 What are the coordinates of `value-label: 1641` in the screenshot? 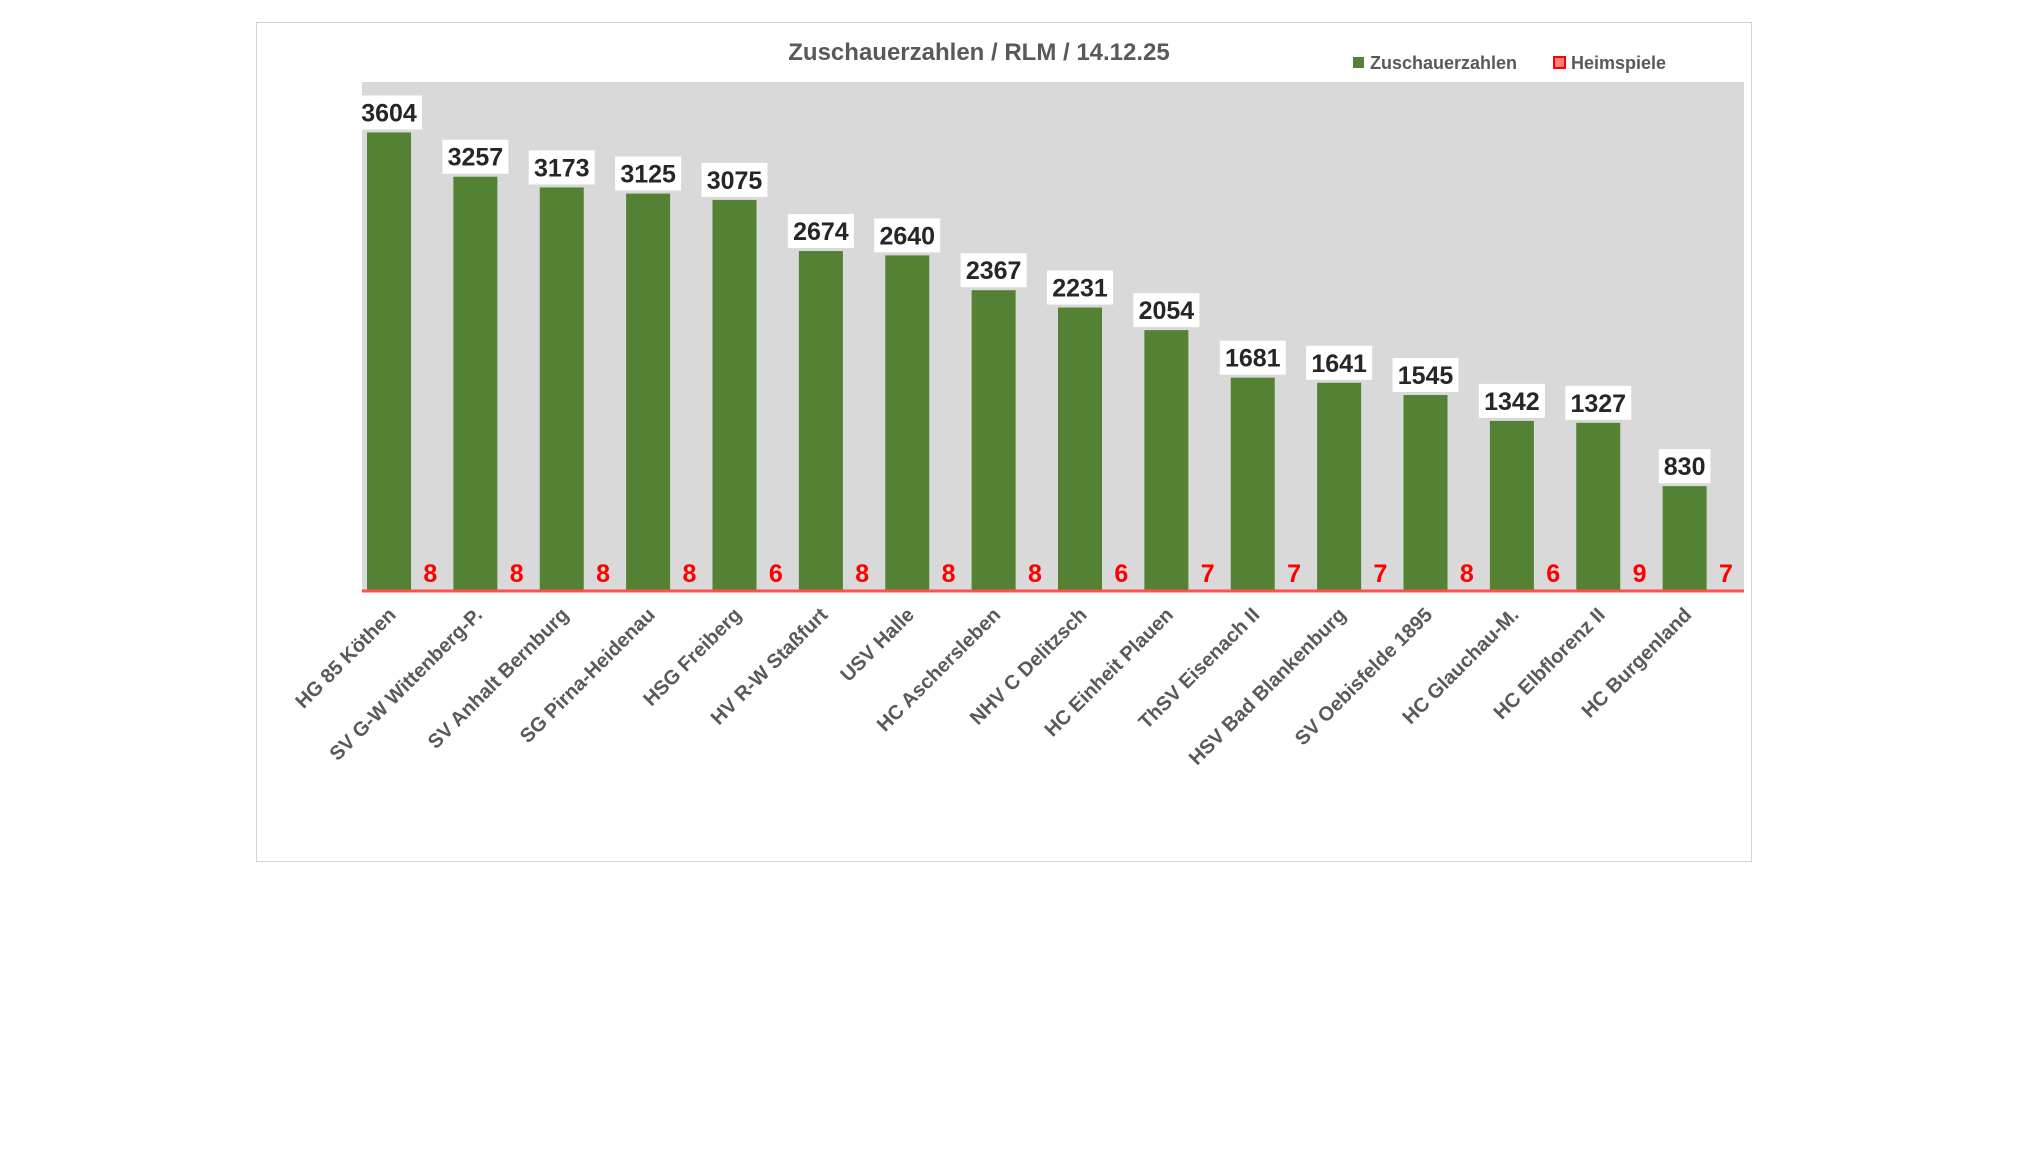 It's located at (1339, 364).